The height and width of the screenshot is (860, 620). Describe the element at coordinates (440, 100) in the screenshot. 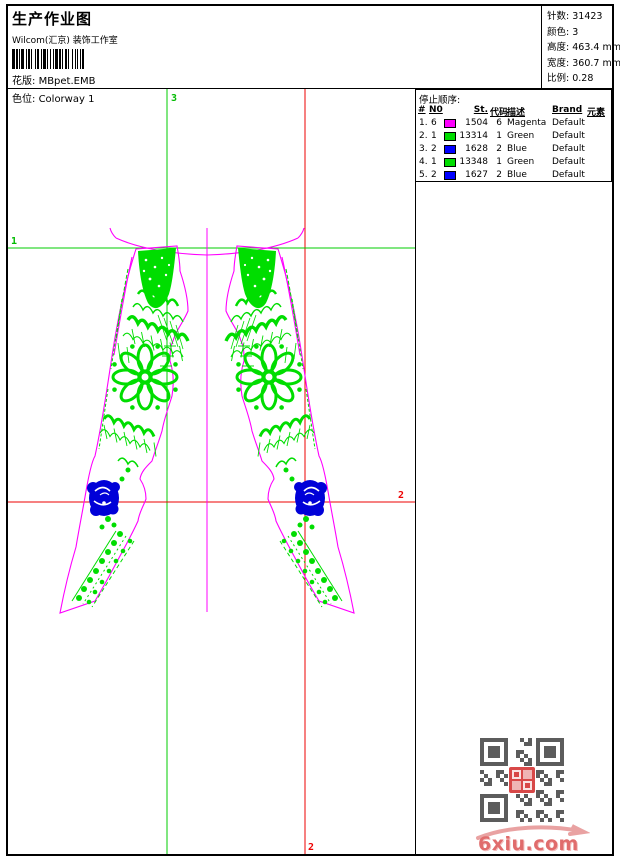

I see `stop-sequence-title: 停止顺序:` at that location.